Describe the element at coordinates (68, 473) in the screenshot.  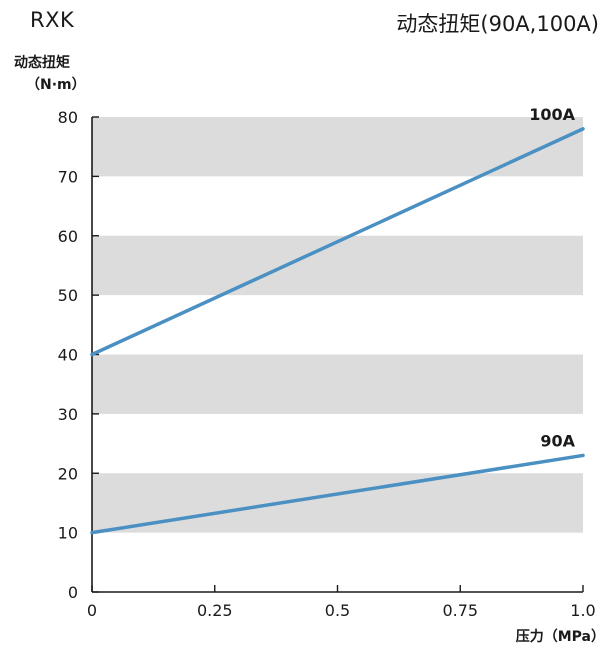
I see `y-tick-label: 20` at that location.